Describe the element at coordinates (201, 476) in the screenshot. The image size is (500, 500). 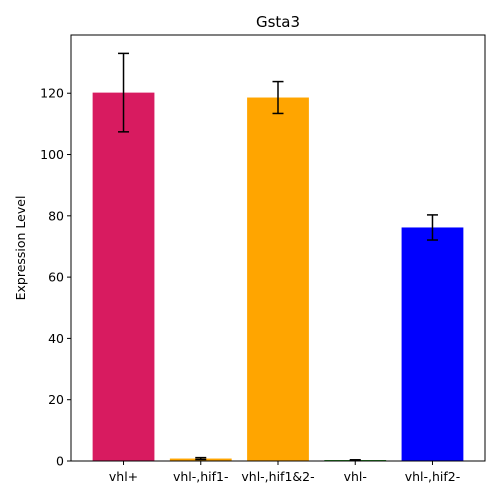
I see `x-tick-label-1: vhl-,hif1-` at that location.